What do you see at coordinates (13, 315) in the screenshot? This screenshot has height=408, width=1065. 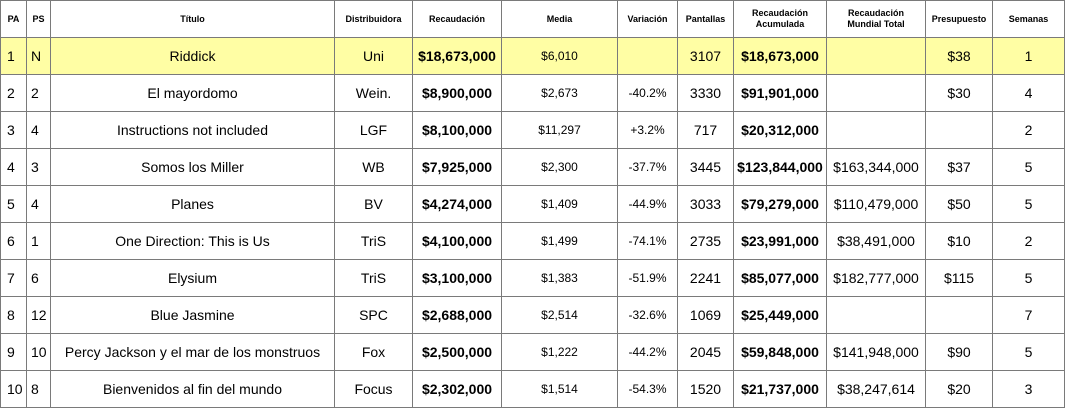 I see `cell-pa: 8` at bounding box center [13, 315].